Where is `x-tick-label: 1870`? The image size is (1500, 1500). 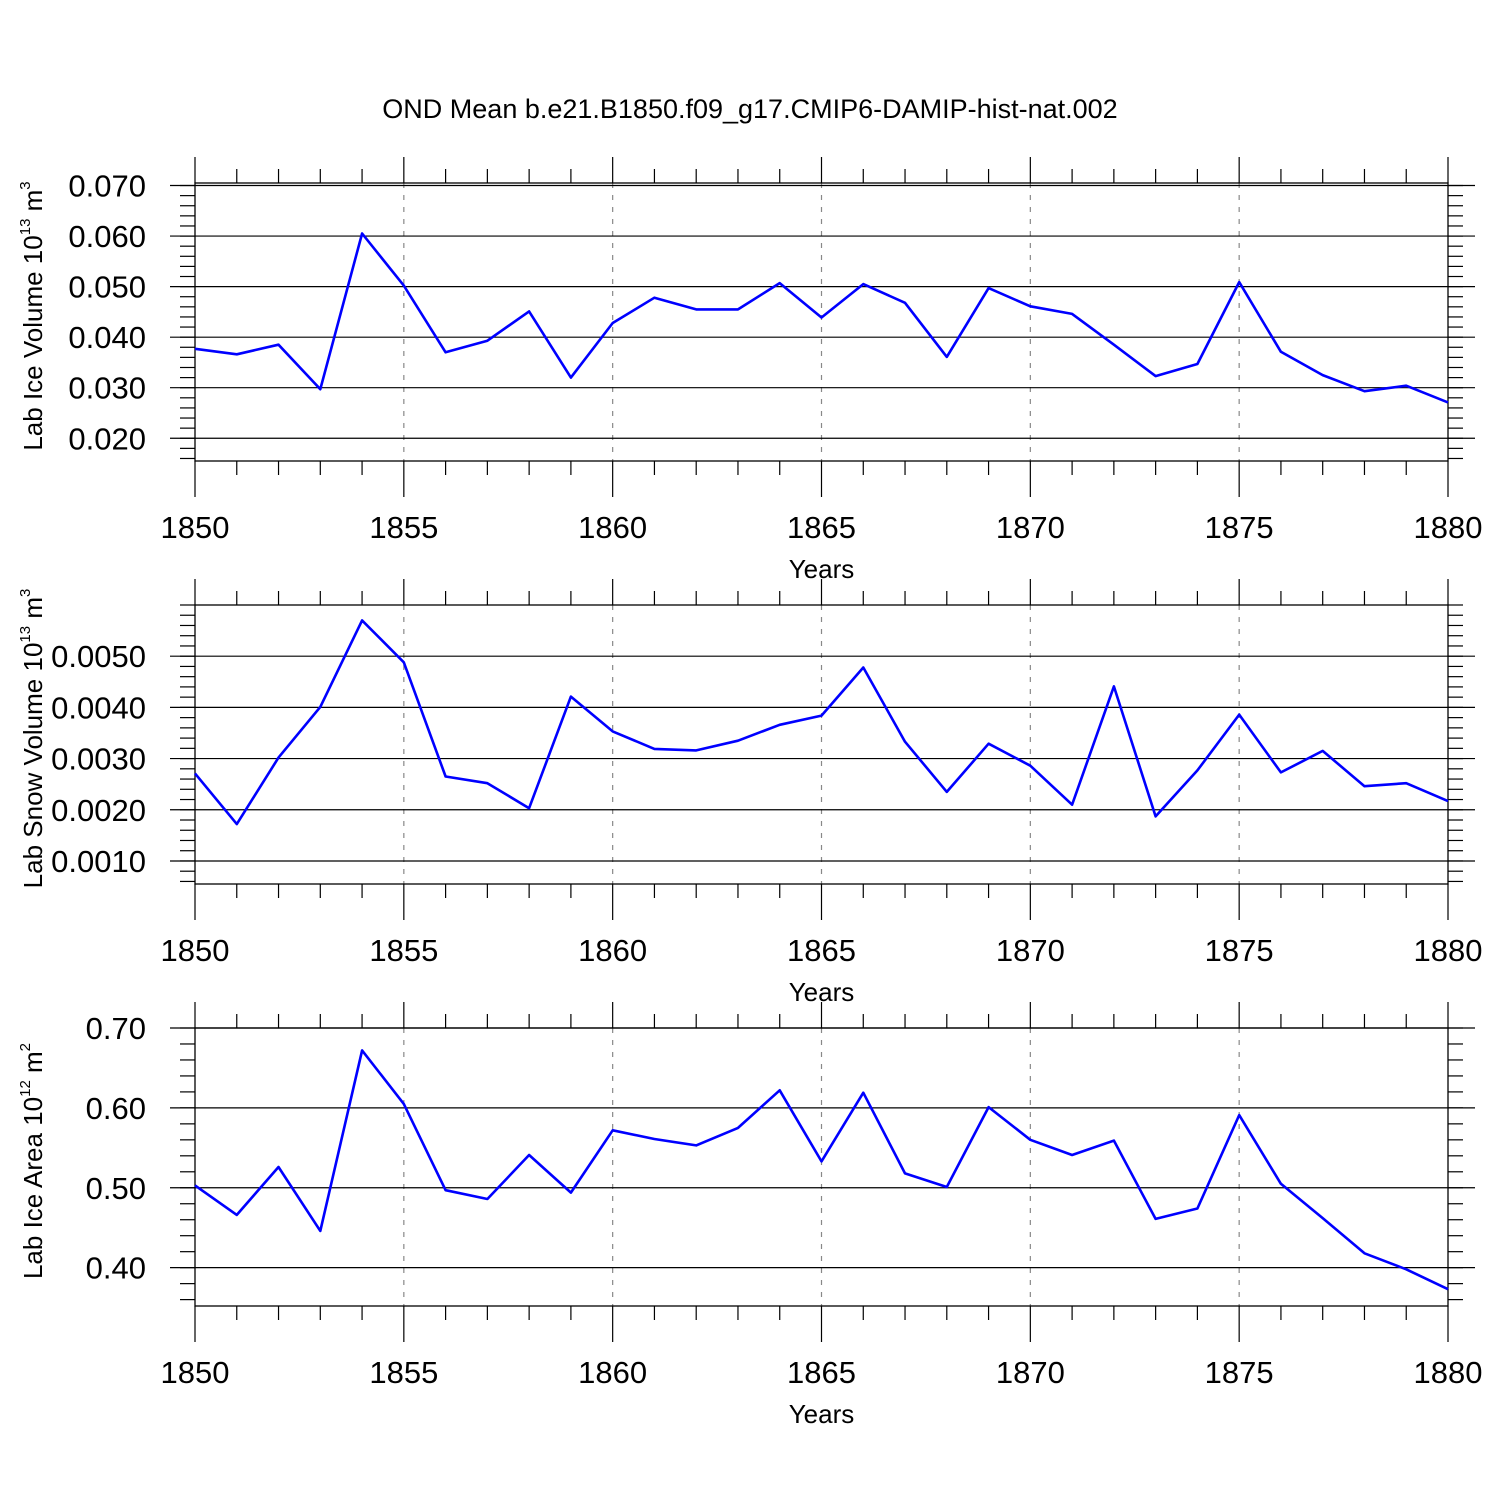 x-tick-label: 1870 is located at coordinates (1030, 527).